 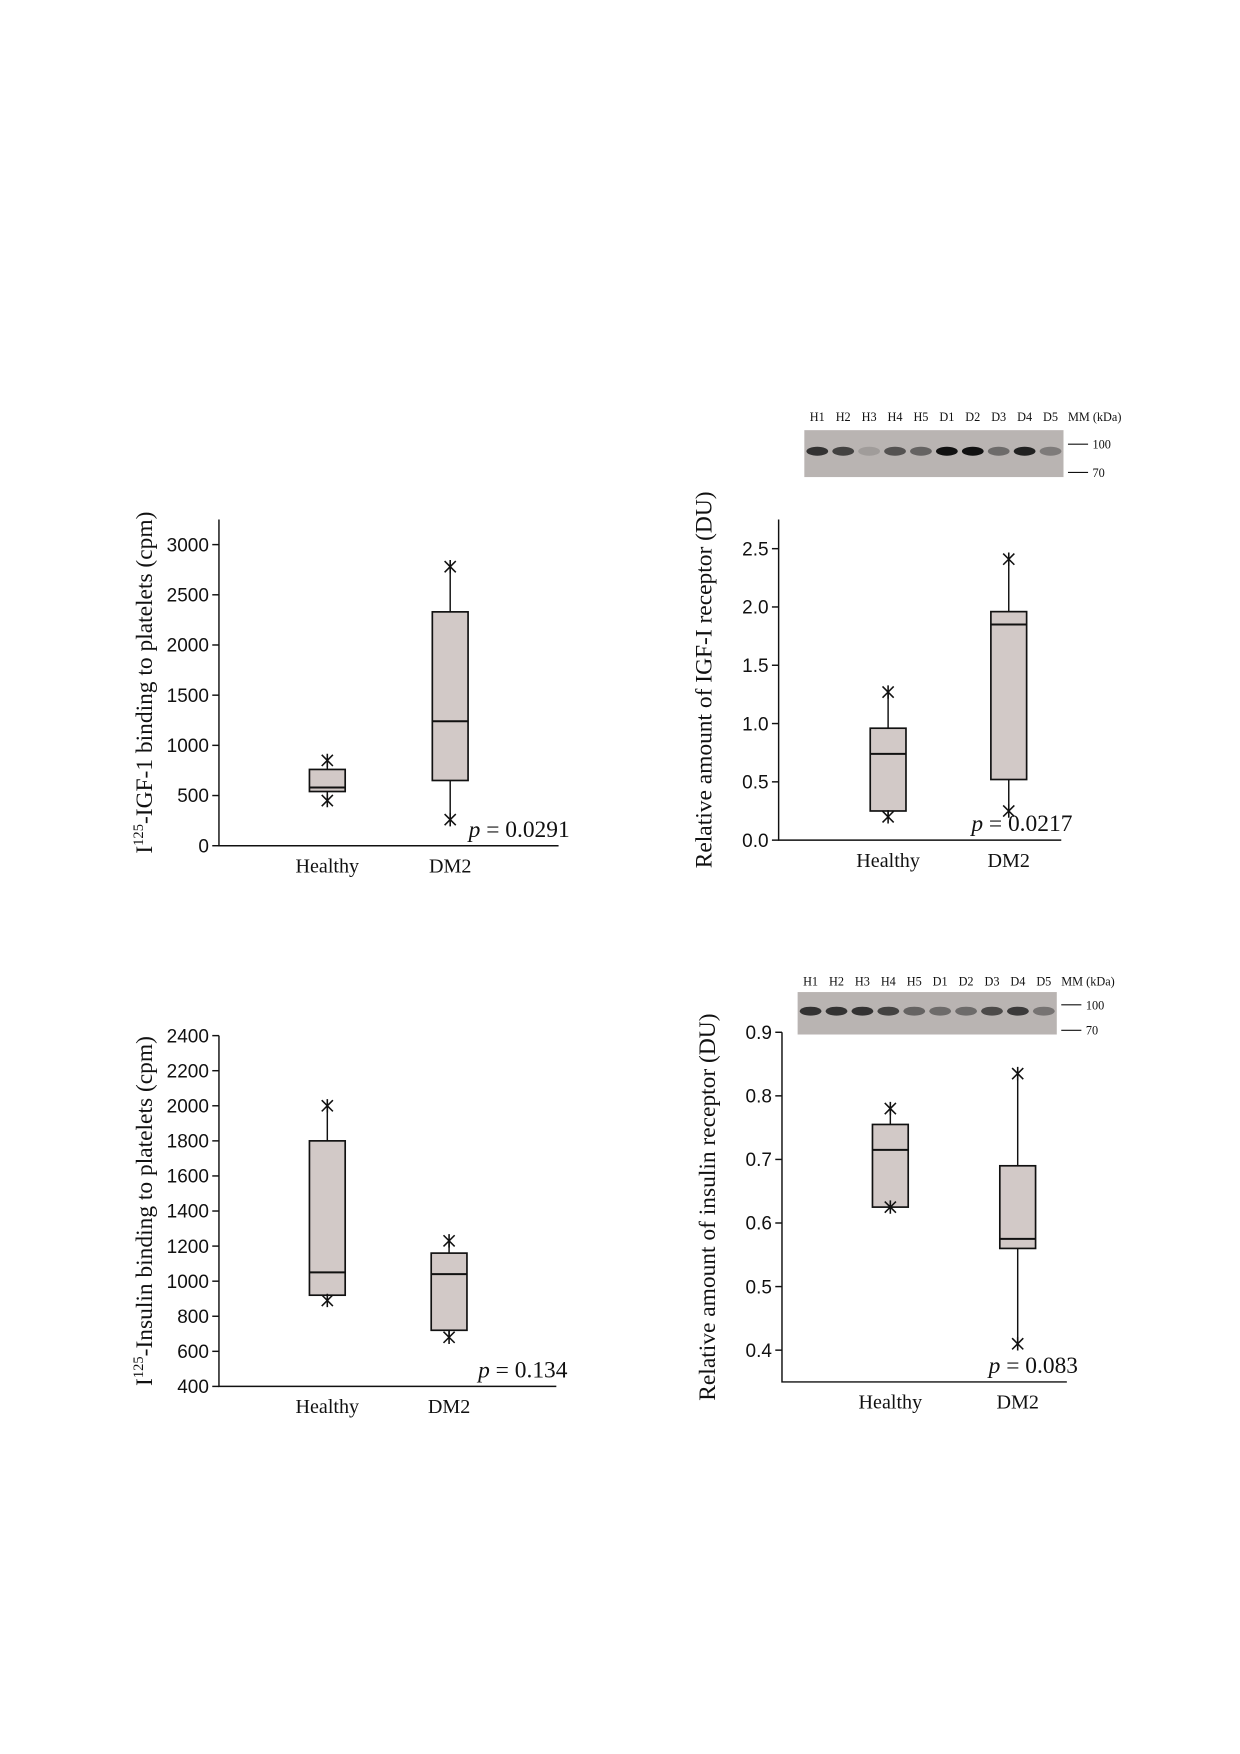 I want to click on y-tick-label: 2200, so click(x=188, y=1071).